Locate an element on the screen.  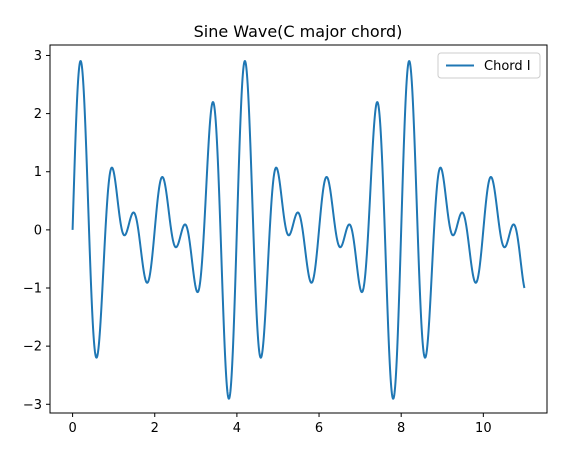
x-tick-label: 10 is located at coordinates (483, 428).